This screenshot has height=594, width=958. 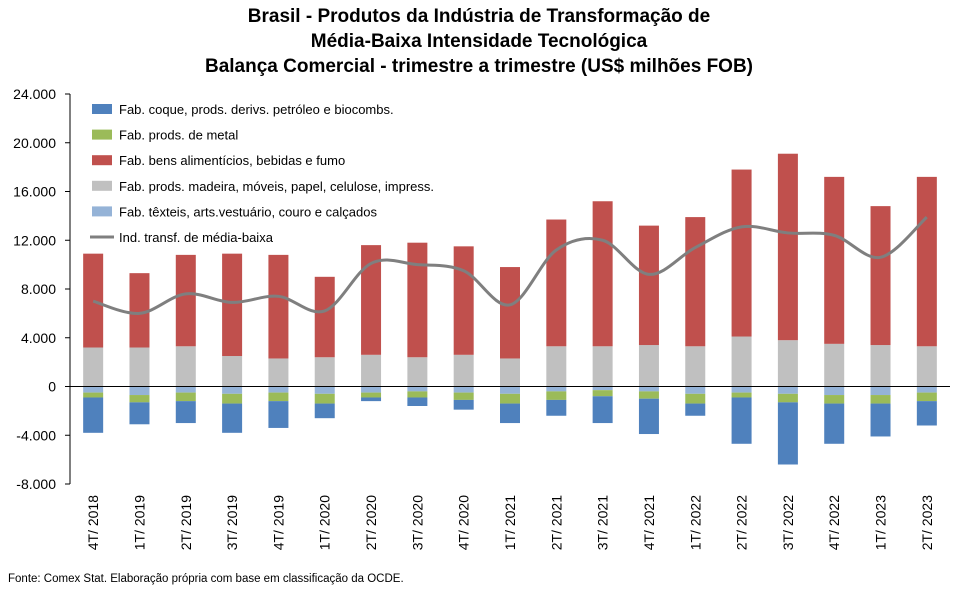 What do you see at coordinates (34, 143) in the screenshot?
I see `y-tick-label: 20.000` at bounding box center [34, 143].